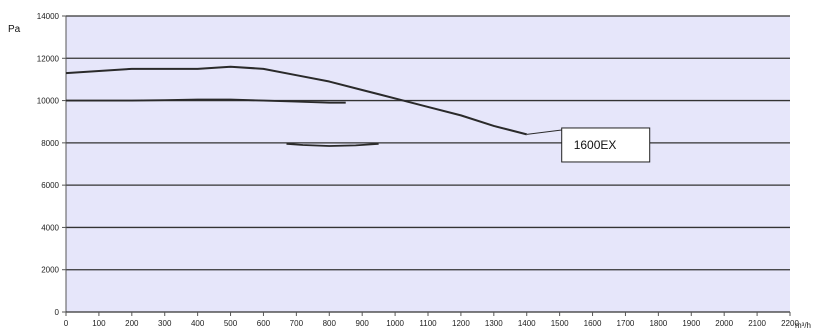 The image size is (835, 336). What do you see at coordinates (527, 323) in the screenshot?
I see `x-tick-label: 1400` at bounding box center [527, 323].